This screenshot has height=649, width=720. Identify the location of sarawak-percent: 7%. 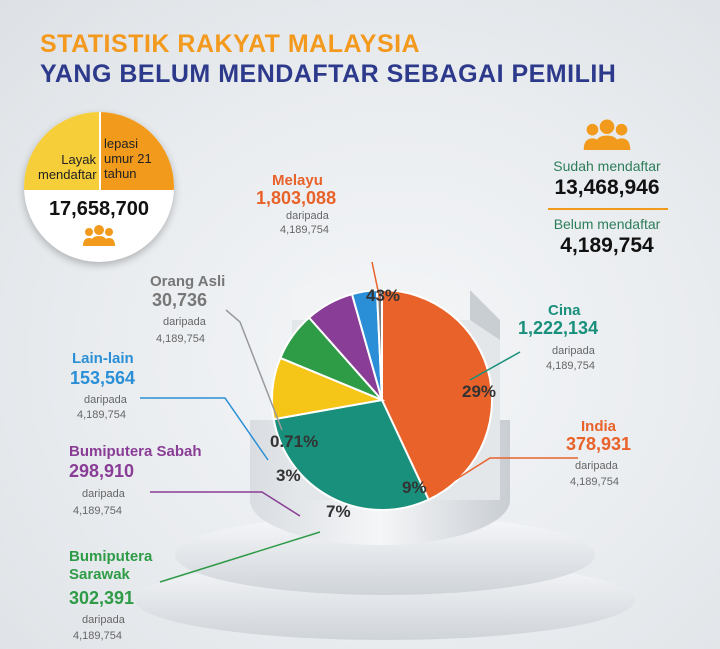
(338, 511).